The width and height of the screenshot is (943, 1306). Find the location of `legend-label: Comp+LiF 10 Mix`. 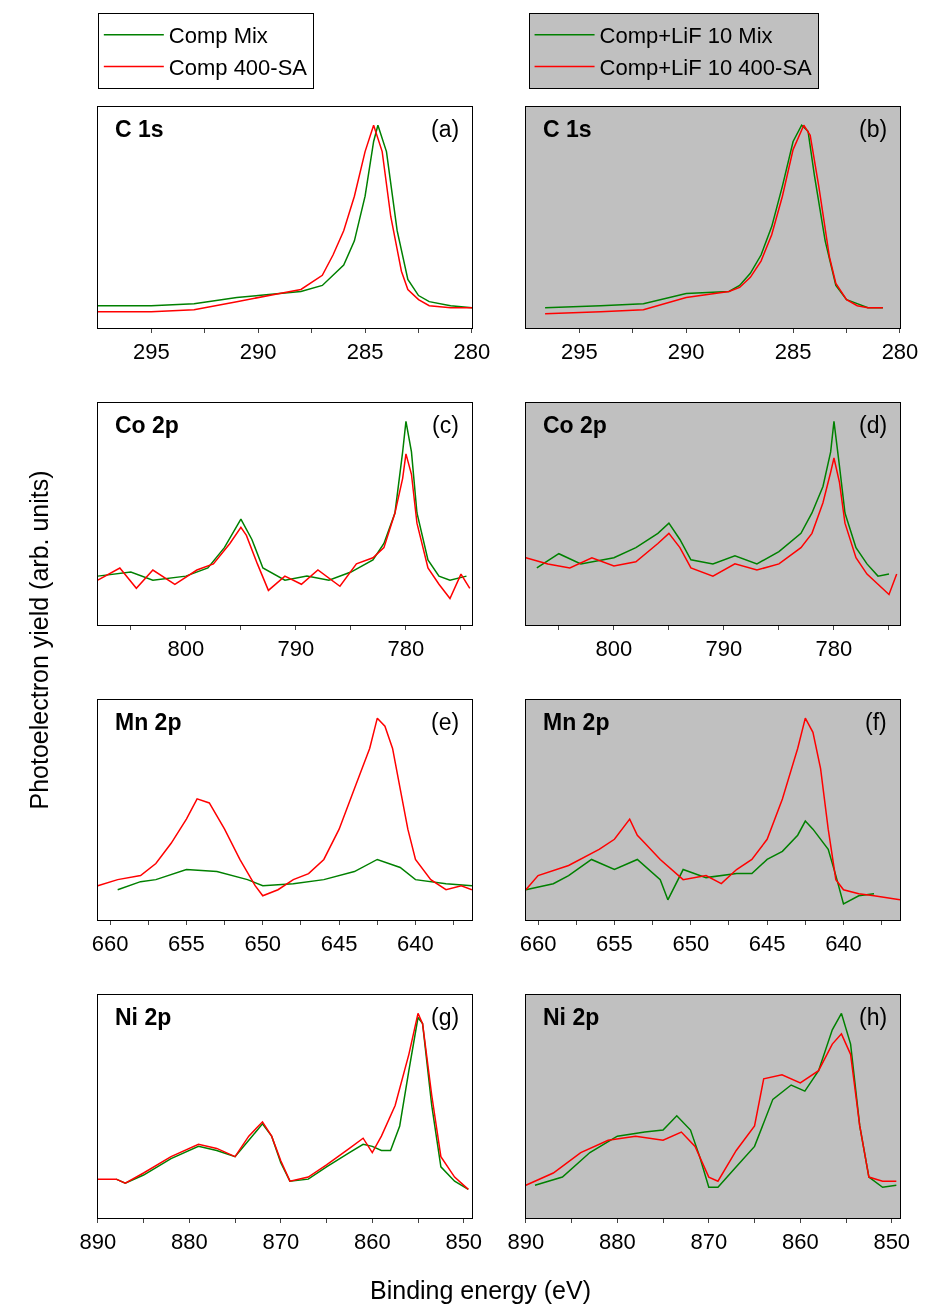

legend-label: Comp+LiF 10 Mix is located at coordinates (686, 36).